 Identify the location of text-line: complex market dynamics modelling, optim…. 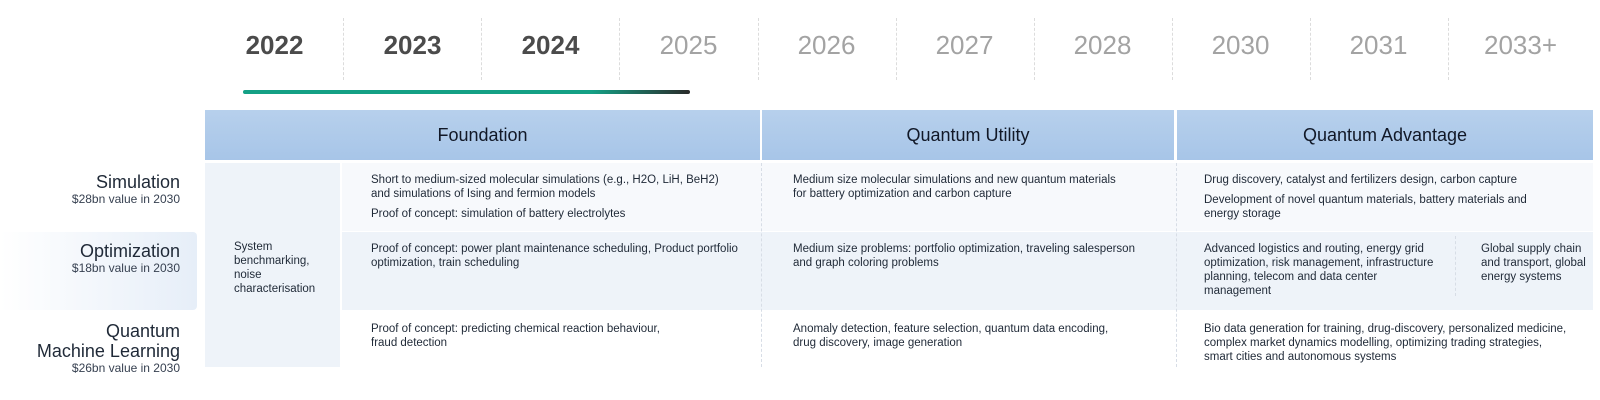
(1373, 343).